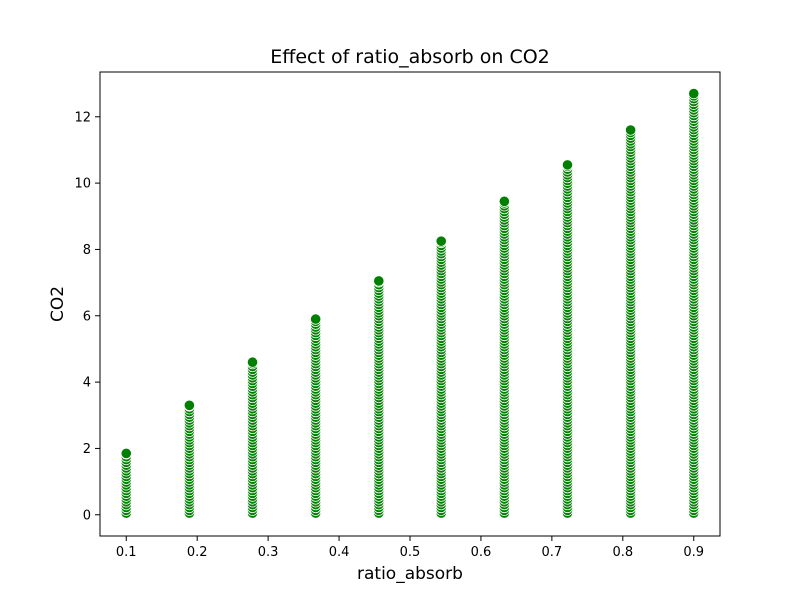 This screenshot has width=800, height=600. I want to click on y-tick-label: 6, so click(87, 316).